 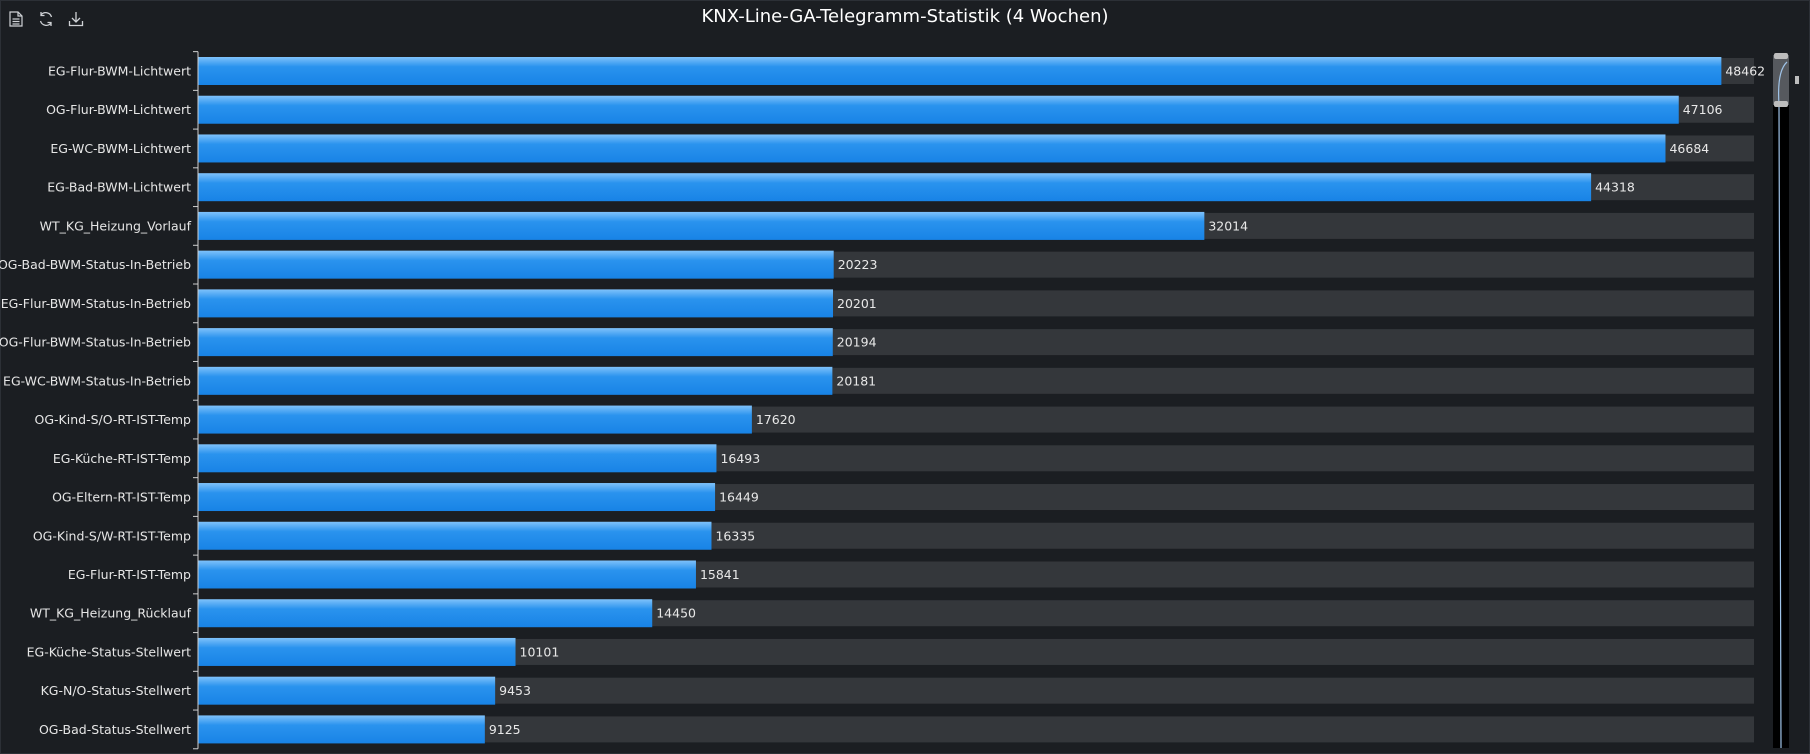 I want to click on data-label: 10101, so click(x=540, y=651).